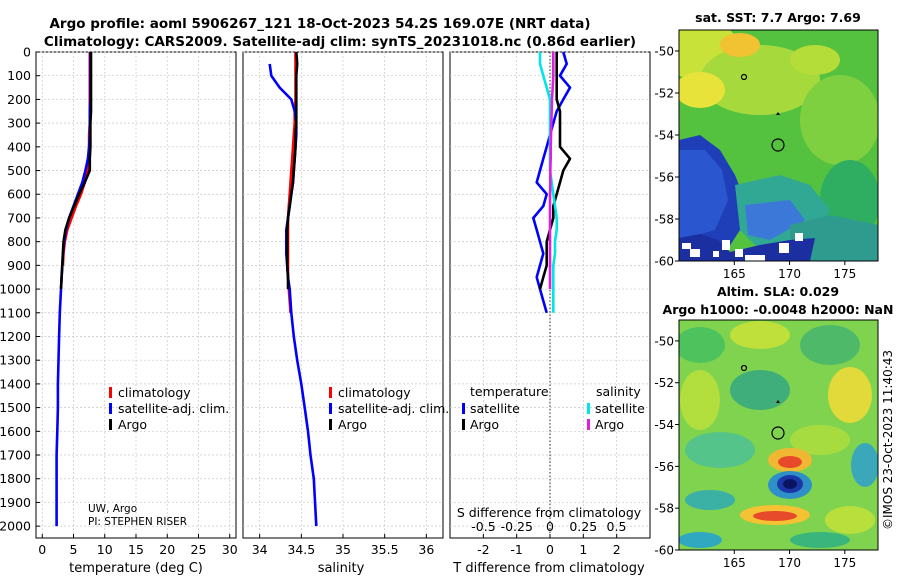 Image resolution: width=900 pixels, height=580 pixels. What do you see at coordinates (19, 146) in the screenshot?
I see `depth-tick-label: 400` at bounding box center [19, 146].